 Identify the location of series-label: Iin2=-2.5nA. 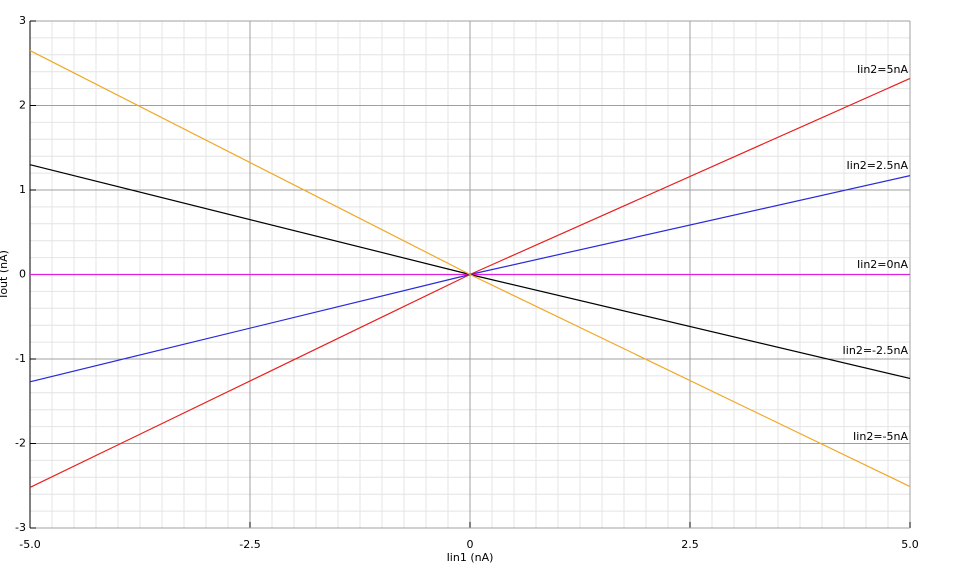
(876, 350).